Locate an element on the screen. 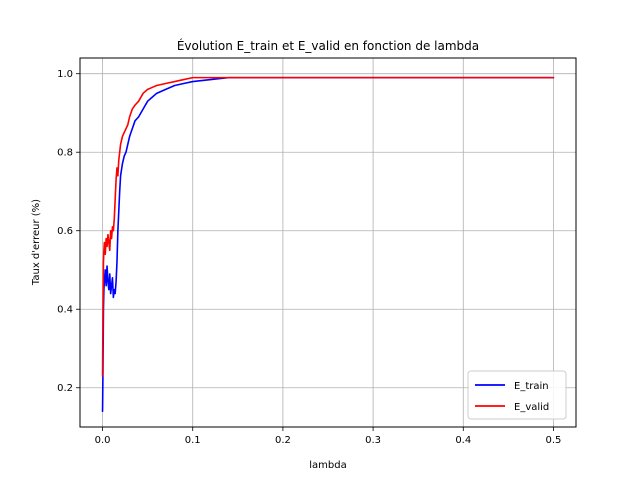 This screenshot has width=640, height=480. legend-label-e-valid: E_valid is located at coordinates (531, 407).